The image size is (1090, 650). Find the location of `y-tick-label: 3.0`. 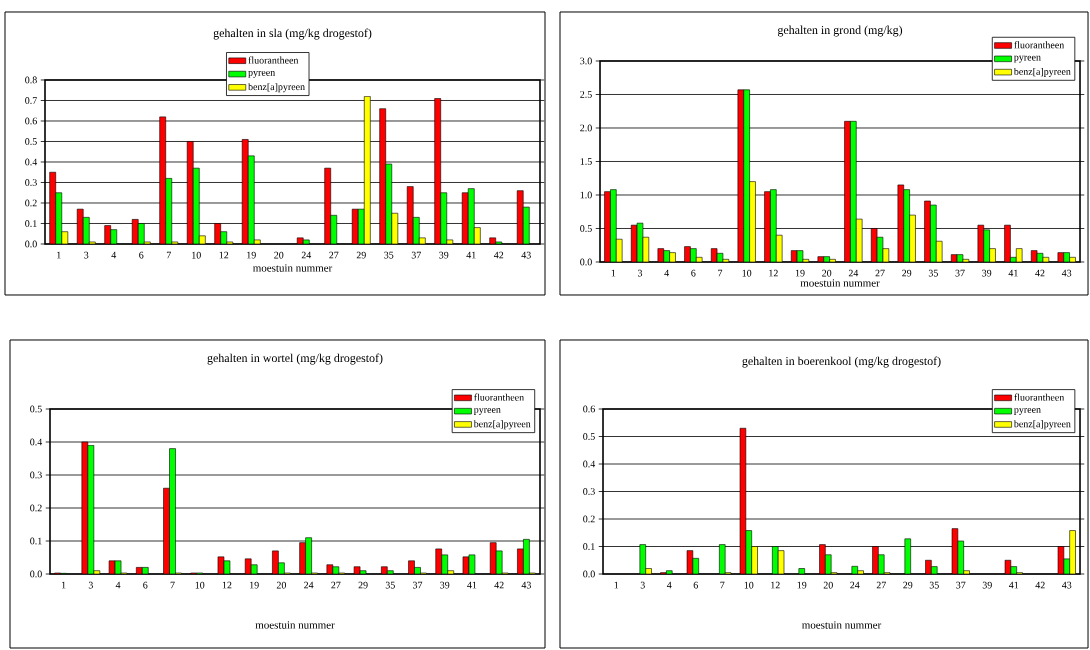

y-tick-label: 3.0 is located at coordinates (586, 61).